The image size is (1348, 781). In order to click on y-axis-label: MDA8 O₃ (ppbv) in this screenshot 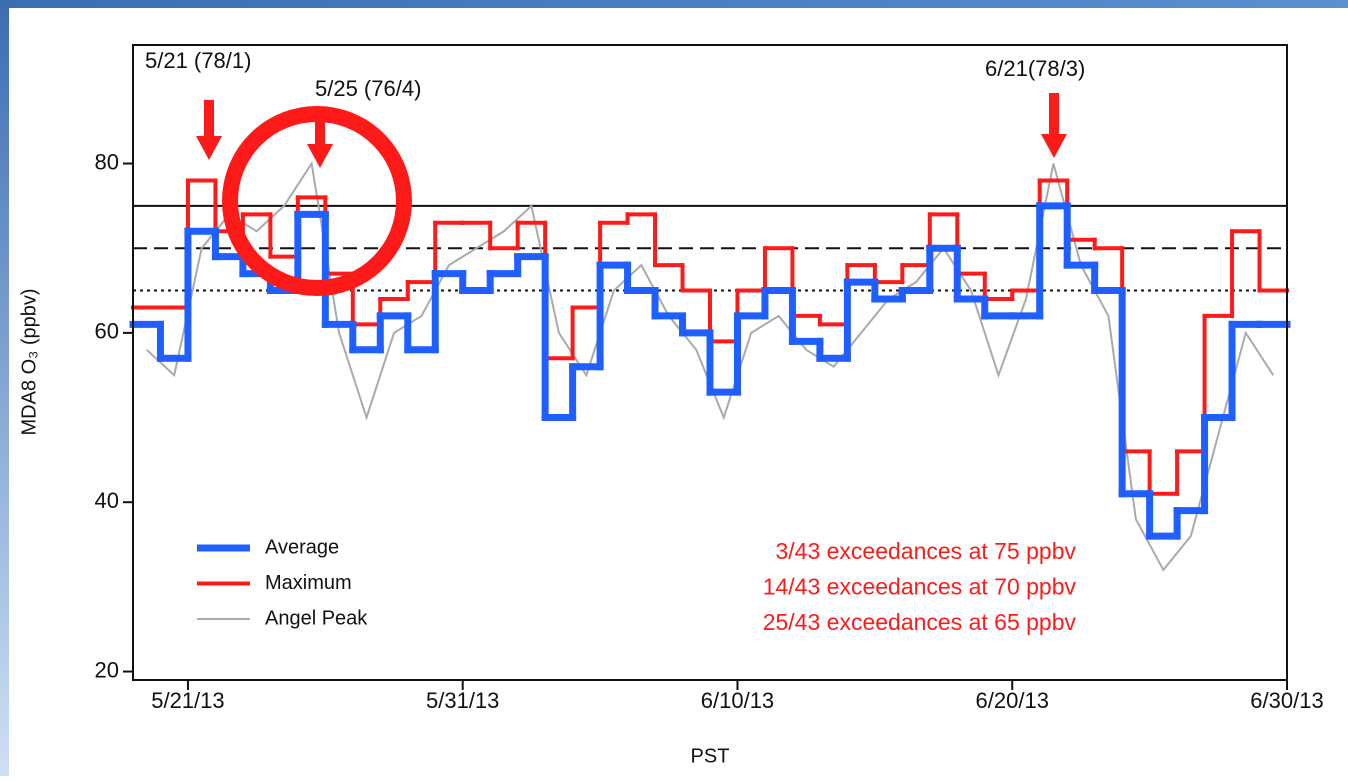, I will do `click(29, 361)`.